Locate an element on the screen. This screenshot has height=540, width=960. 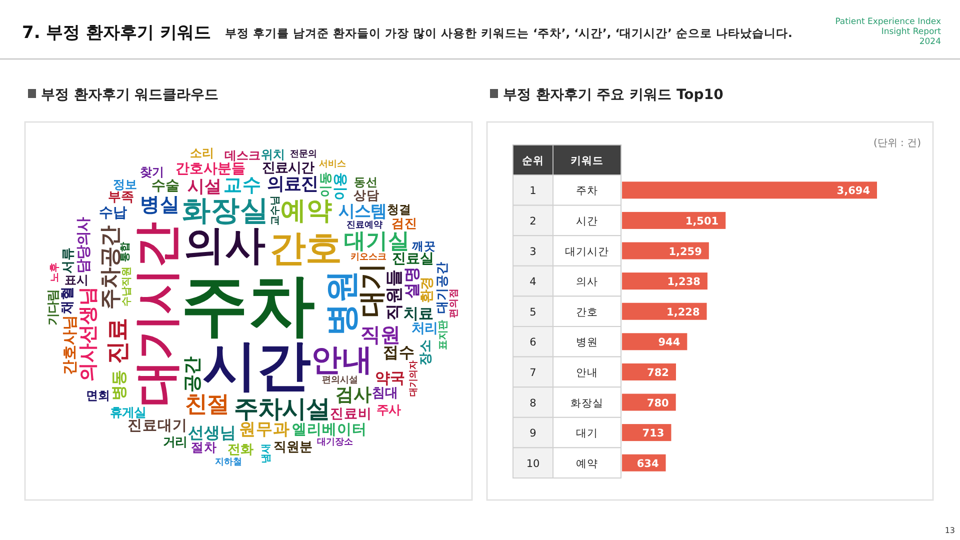
text: 처리 is located at coordinates (424, 329).